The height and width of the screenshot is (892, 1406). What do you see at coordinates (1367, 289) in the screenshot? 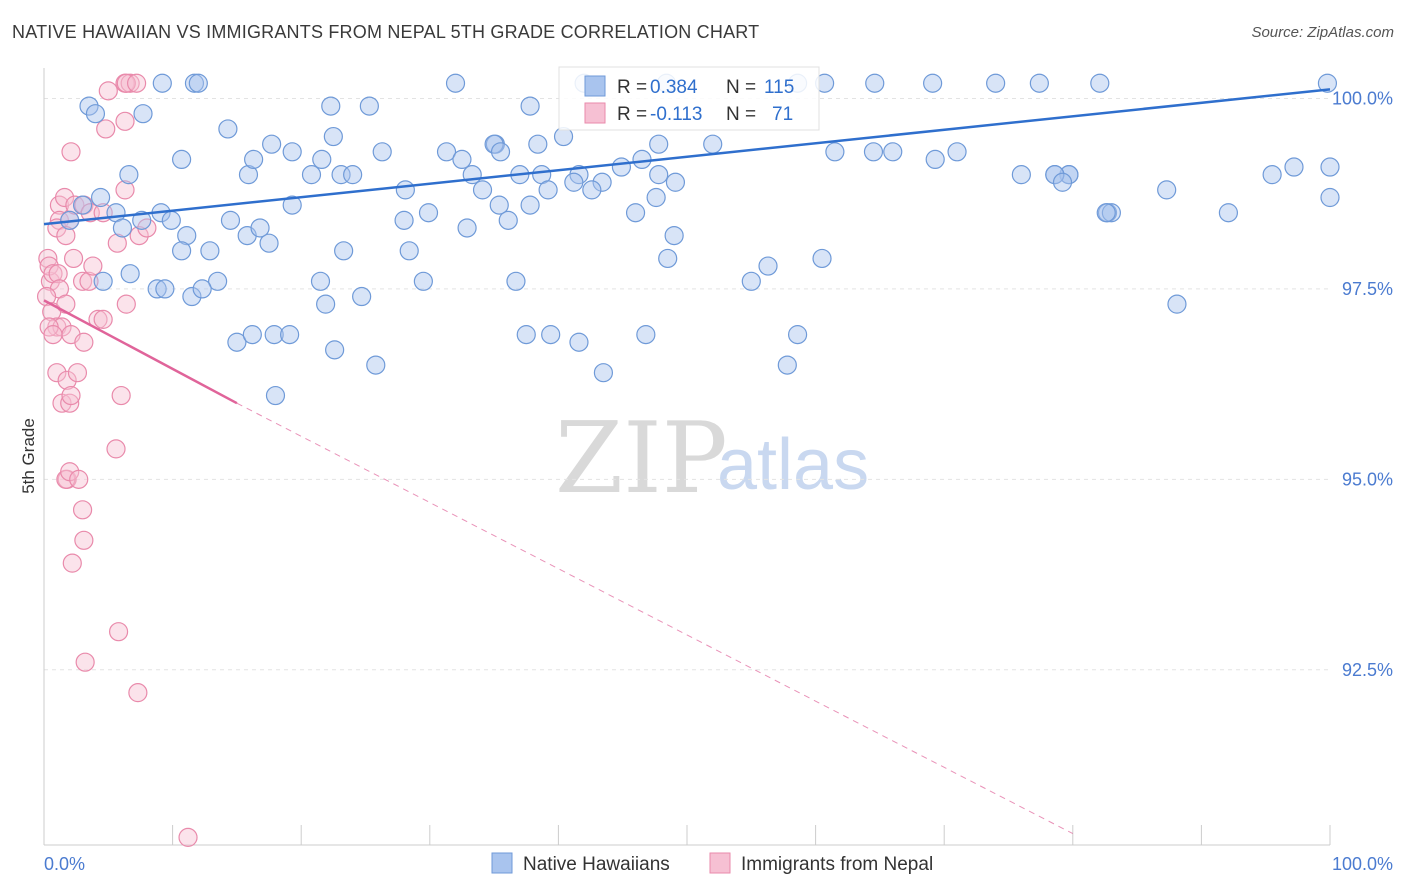
I see `y-tick-label: 97.5%` at bounding box center [1367, 289].